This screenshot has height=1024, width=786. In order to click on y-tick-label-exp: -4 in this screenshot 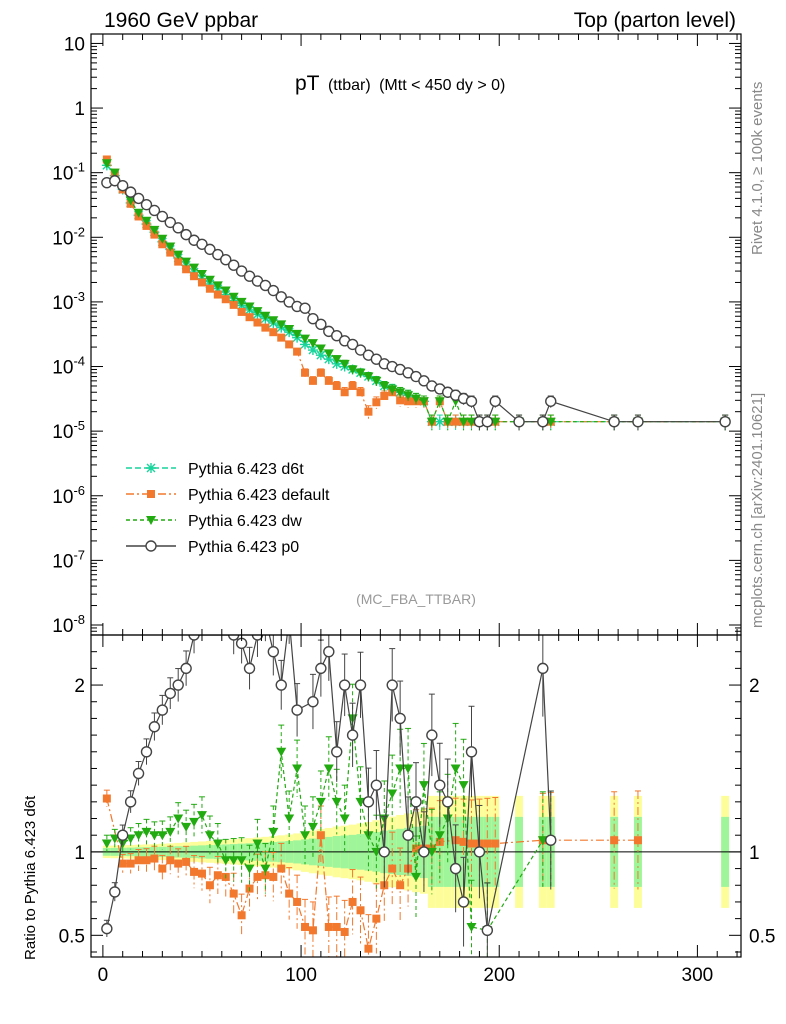, I will do `click(79, 361)`.